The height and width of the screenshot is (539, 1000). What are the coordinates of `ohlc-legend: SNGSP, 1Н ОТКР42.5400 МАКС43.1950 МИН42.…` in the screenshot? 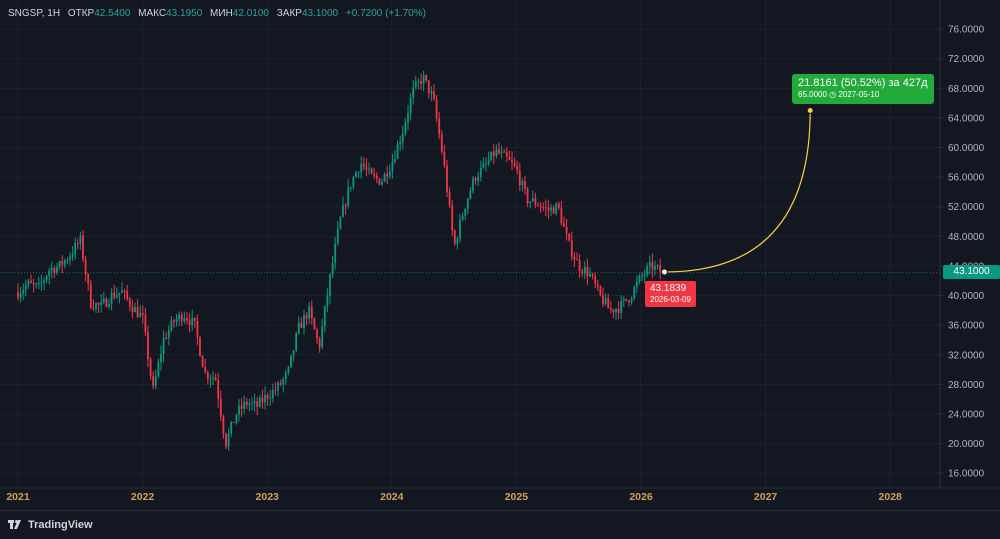 It's located at (217, 13).